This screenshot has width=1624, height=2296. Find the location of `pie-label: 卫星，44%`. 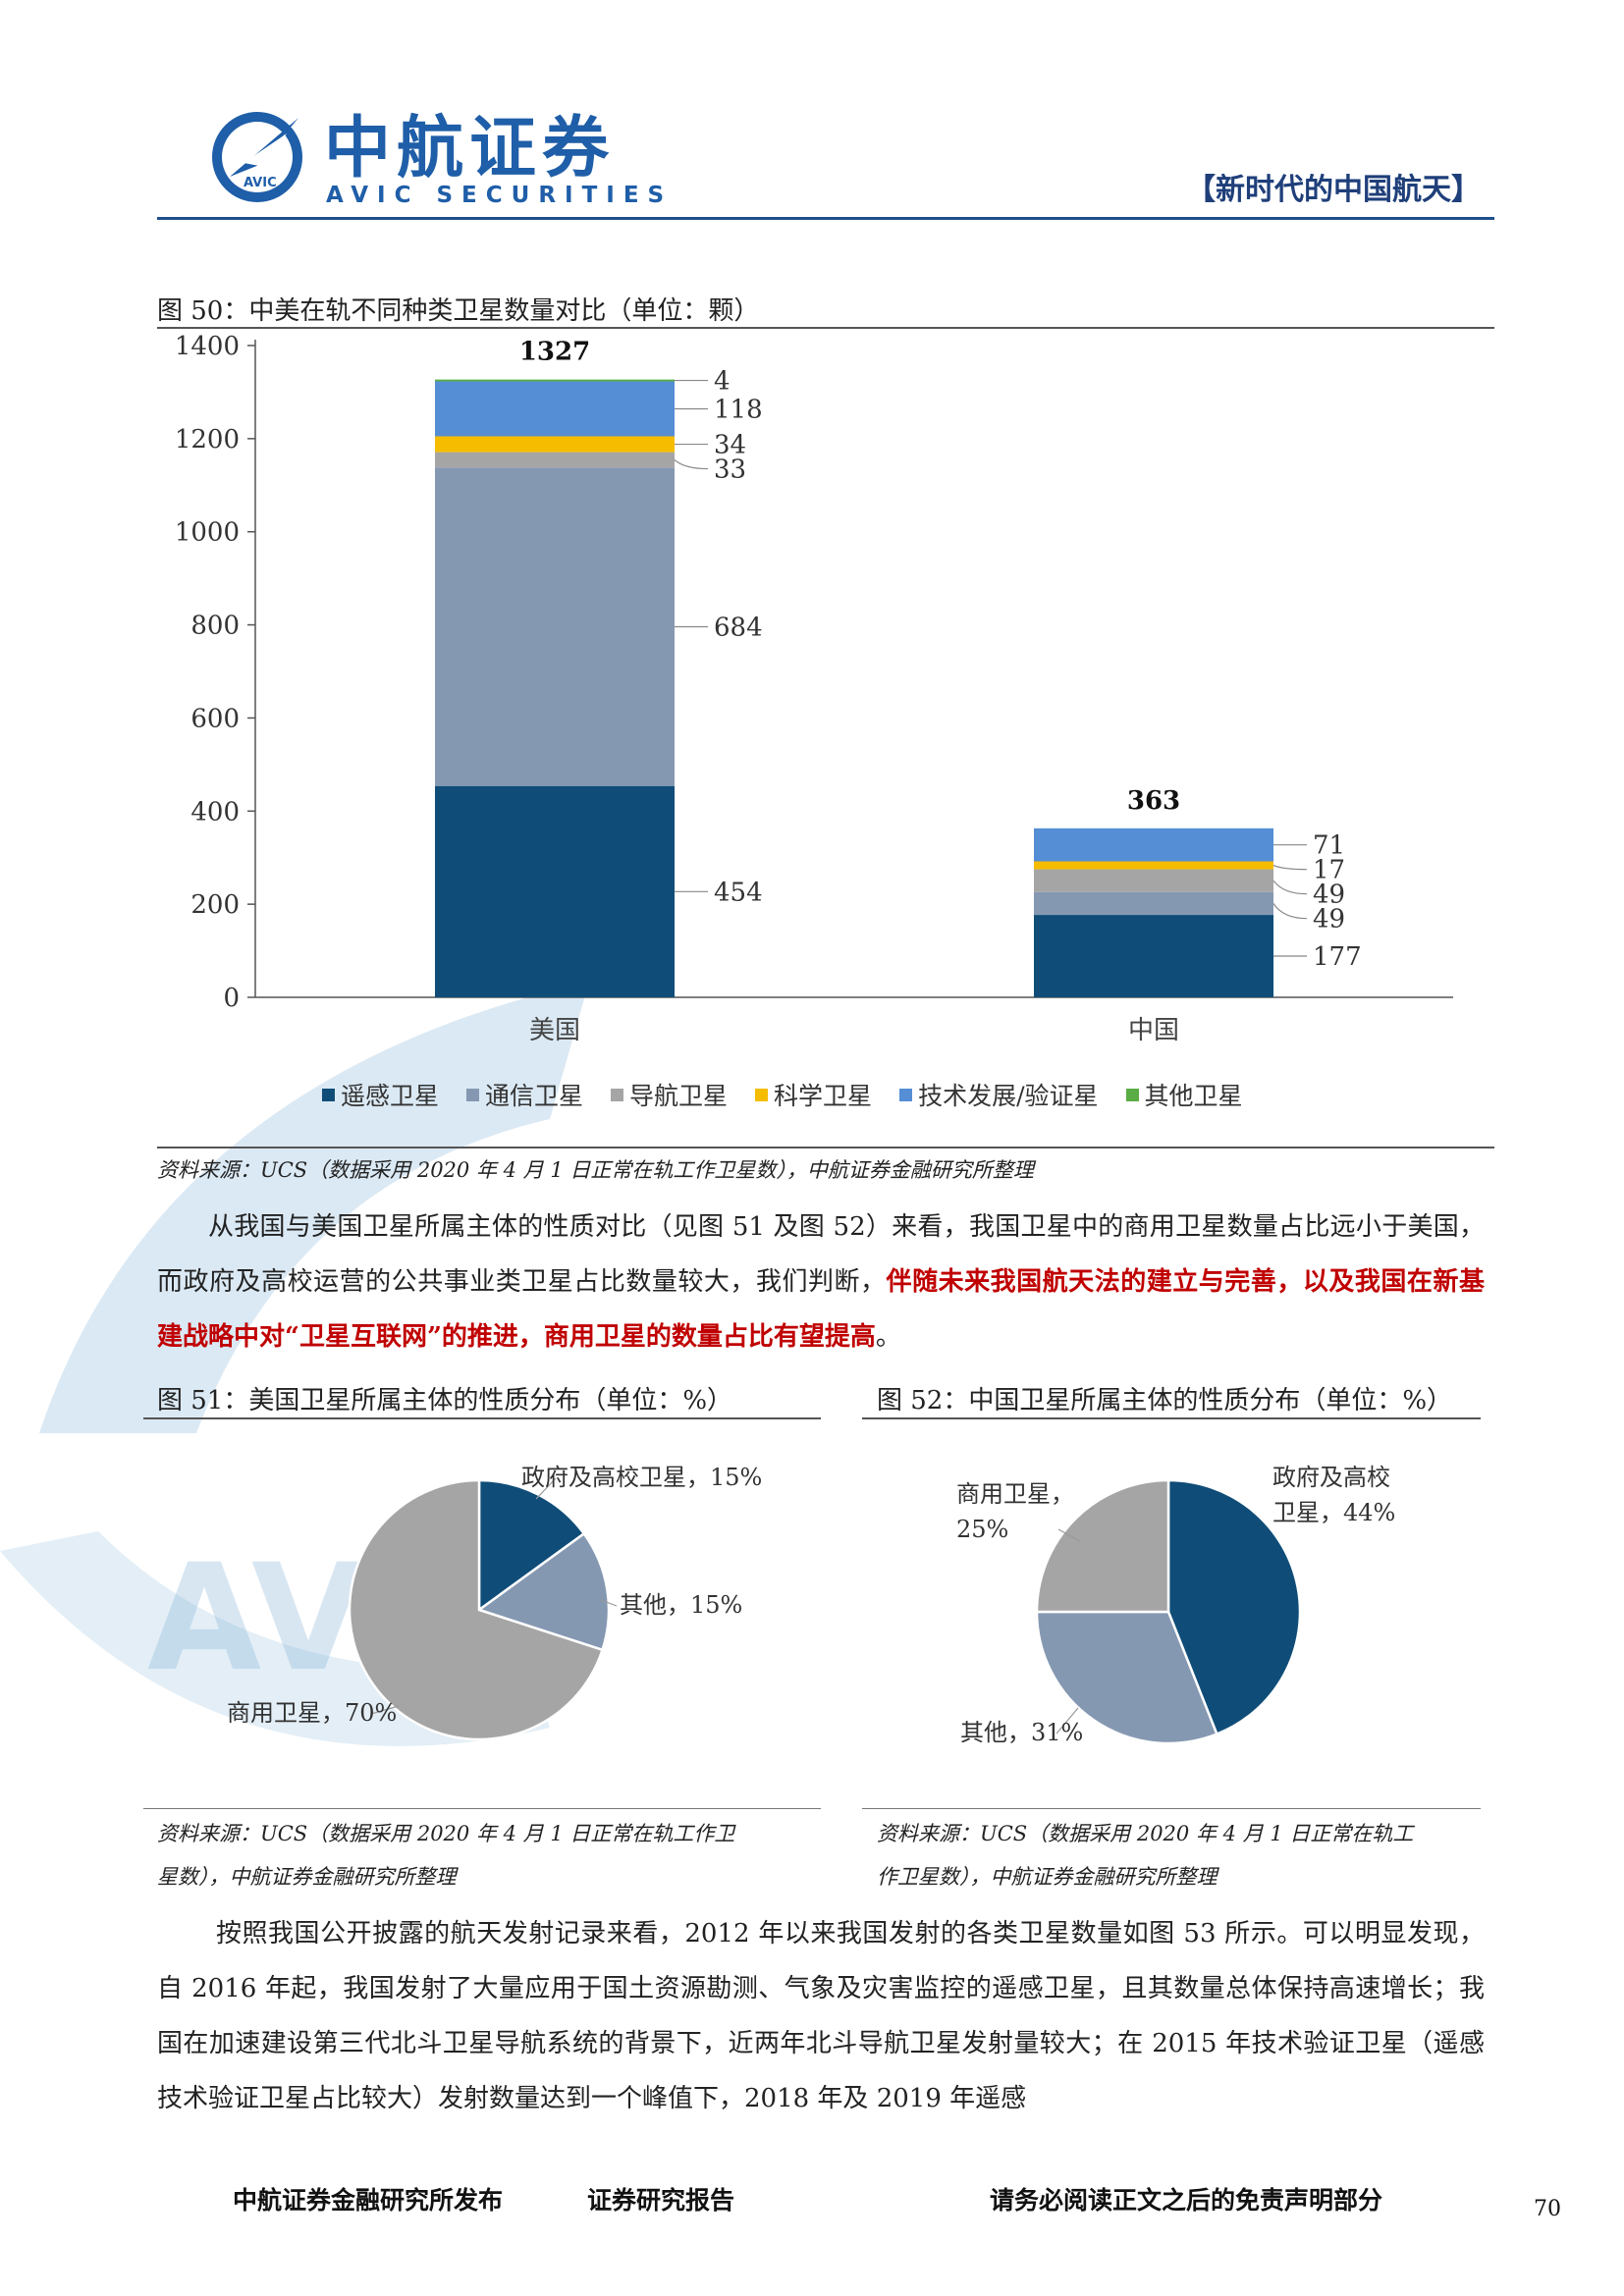

pie-label: 卫星，44% is located at coordinates (1333, 1512).